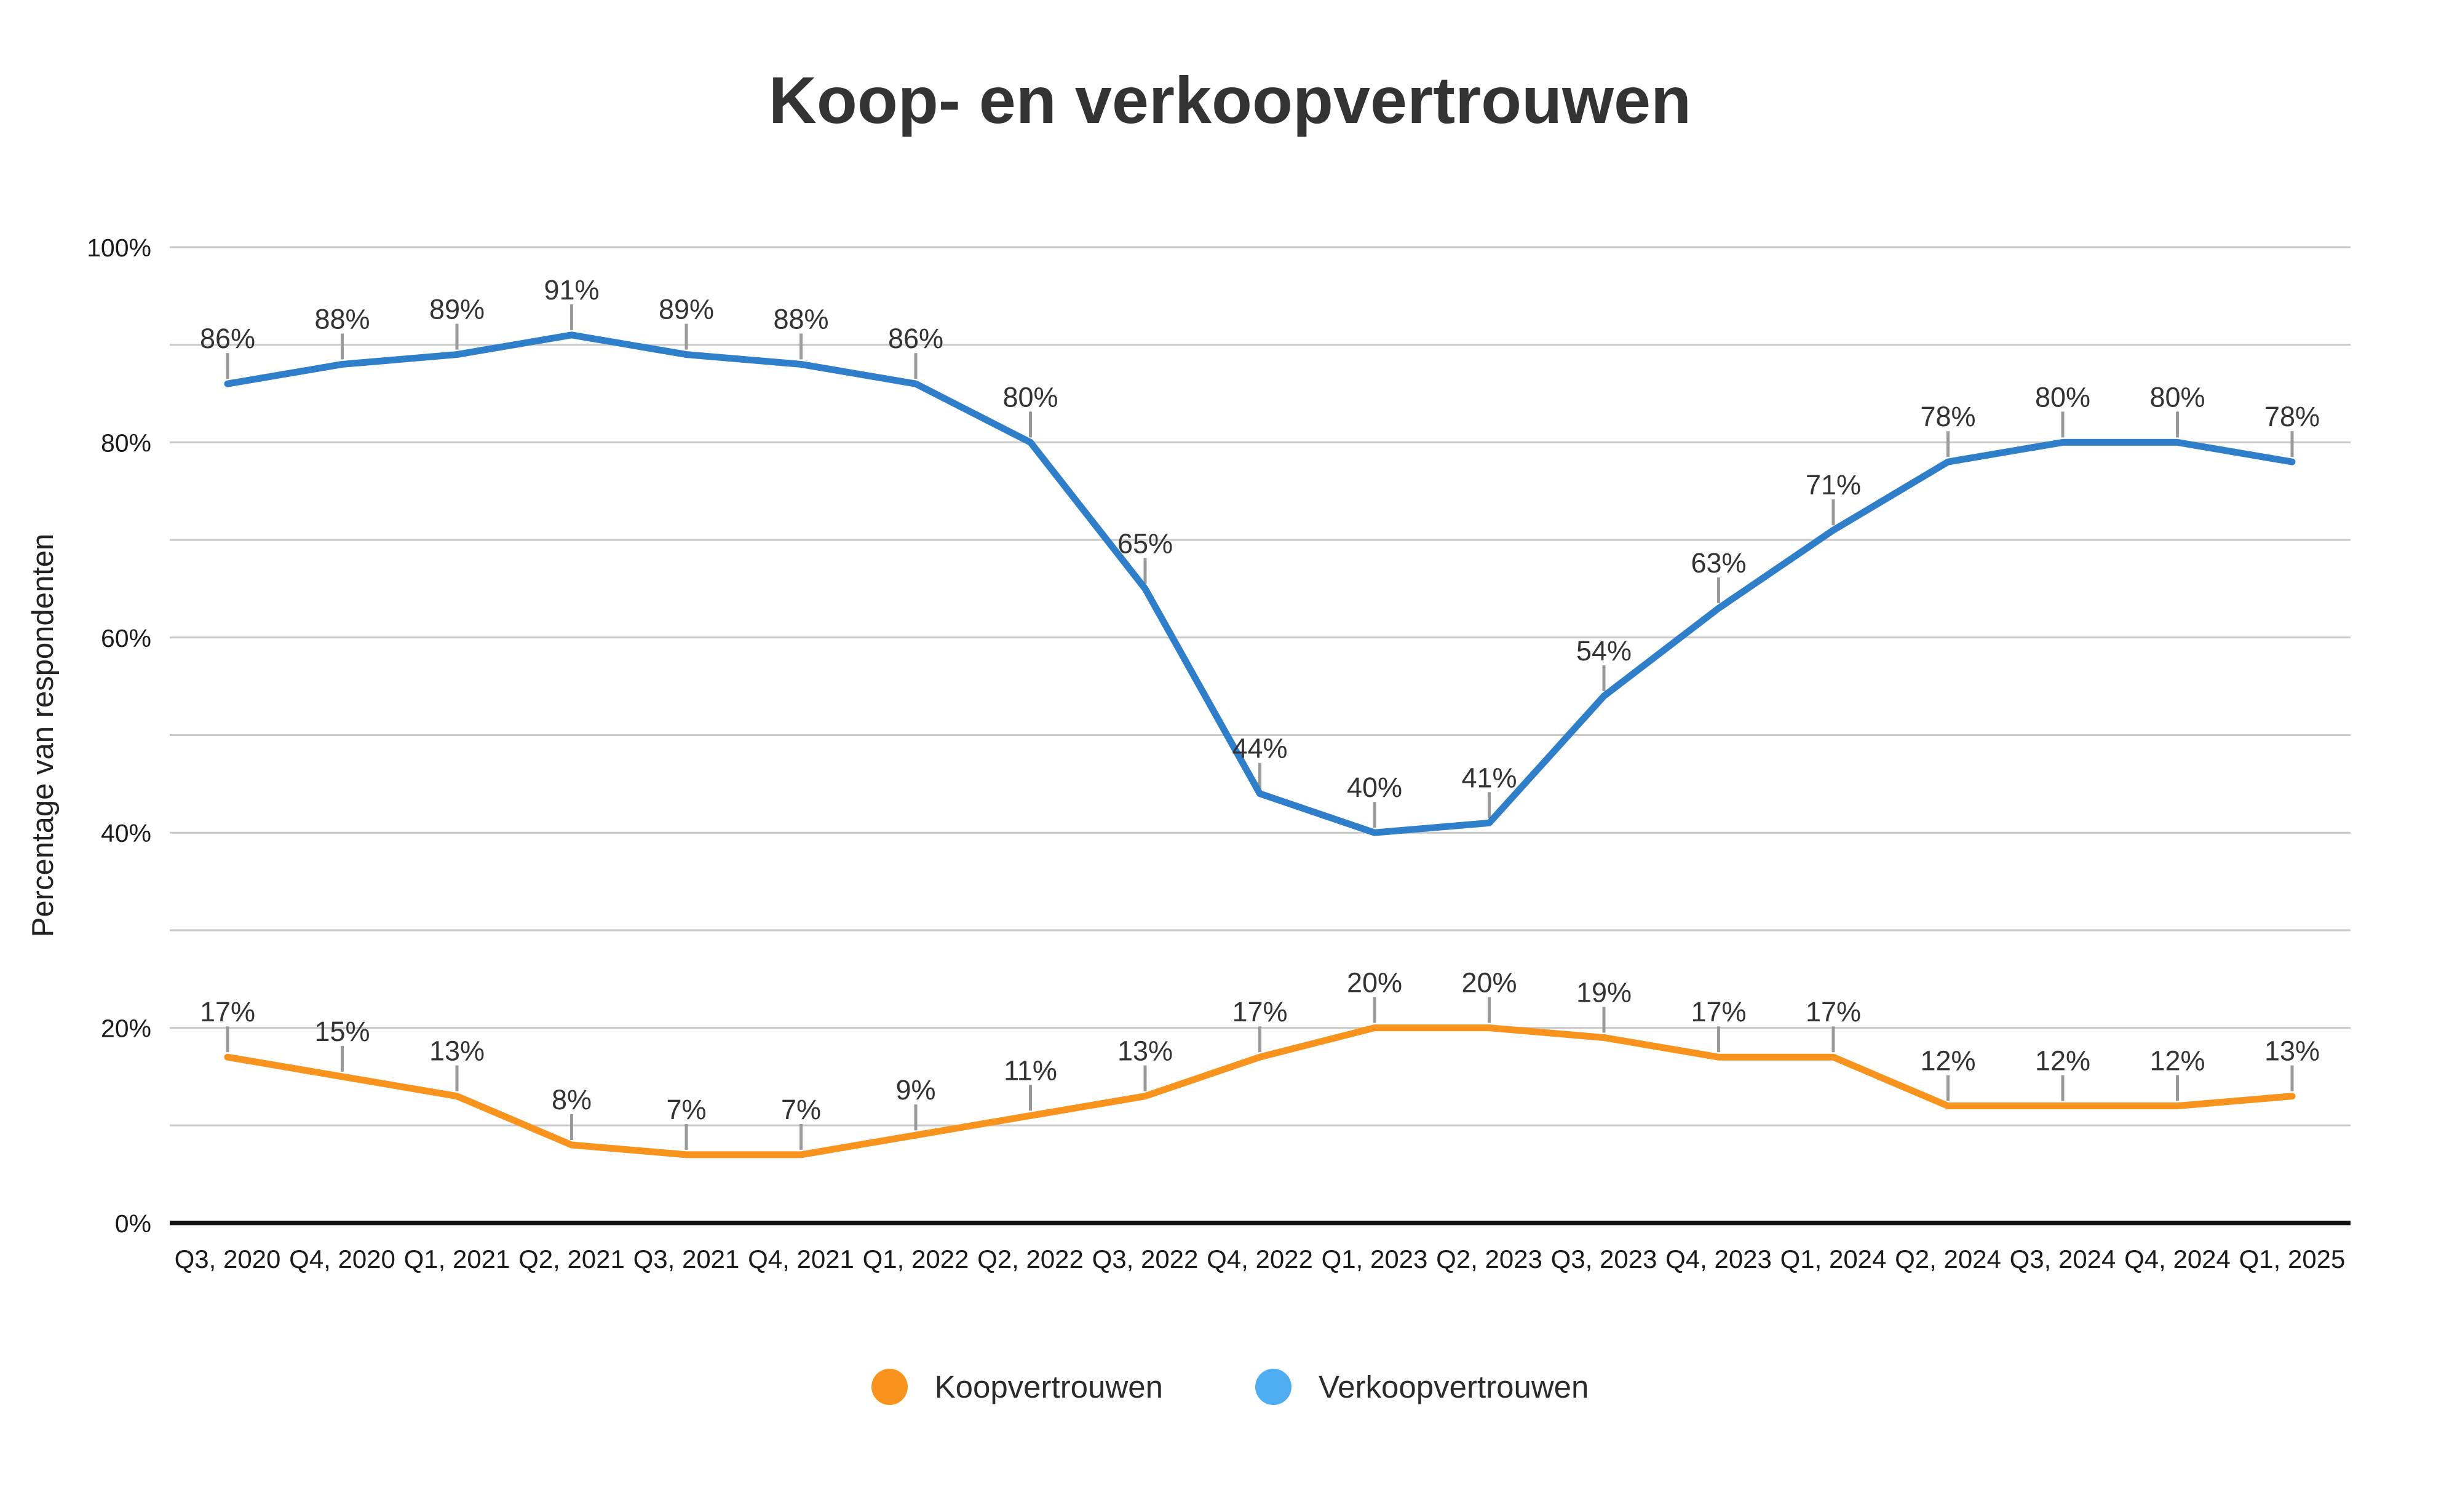  What do you see at coordinates (1145, 543) in the screenshot?
I see `data-label: 65%` at bounding box center [1145, 543].